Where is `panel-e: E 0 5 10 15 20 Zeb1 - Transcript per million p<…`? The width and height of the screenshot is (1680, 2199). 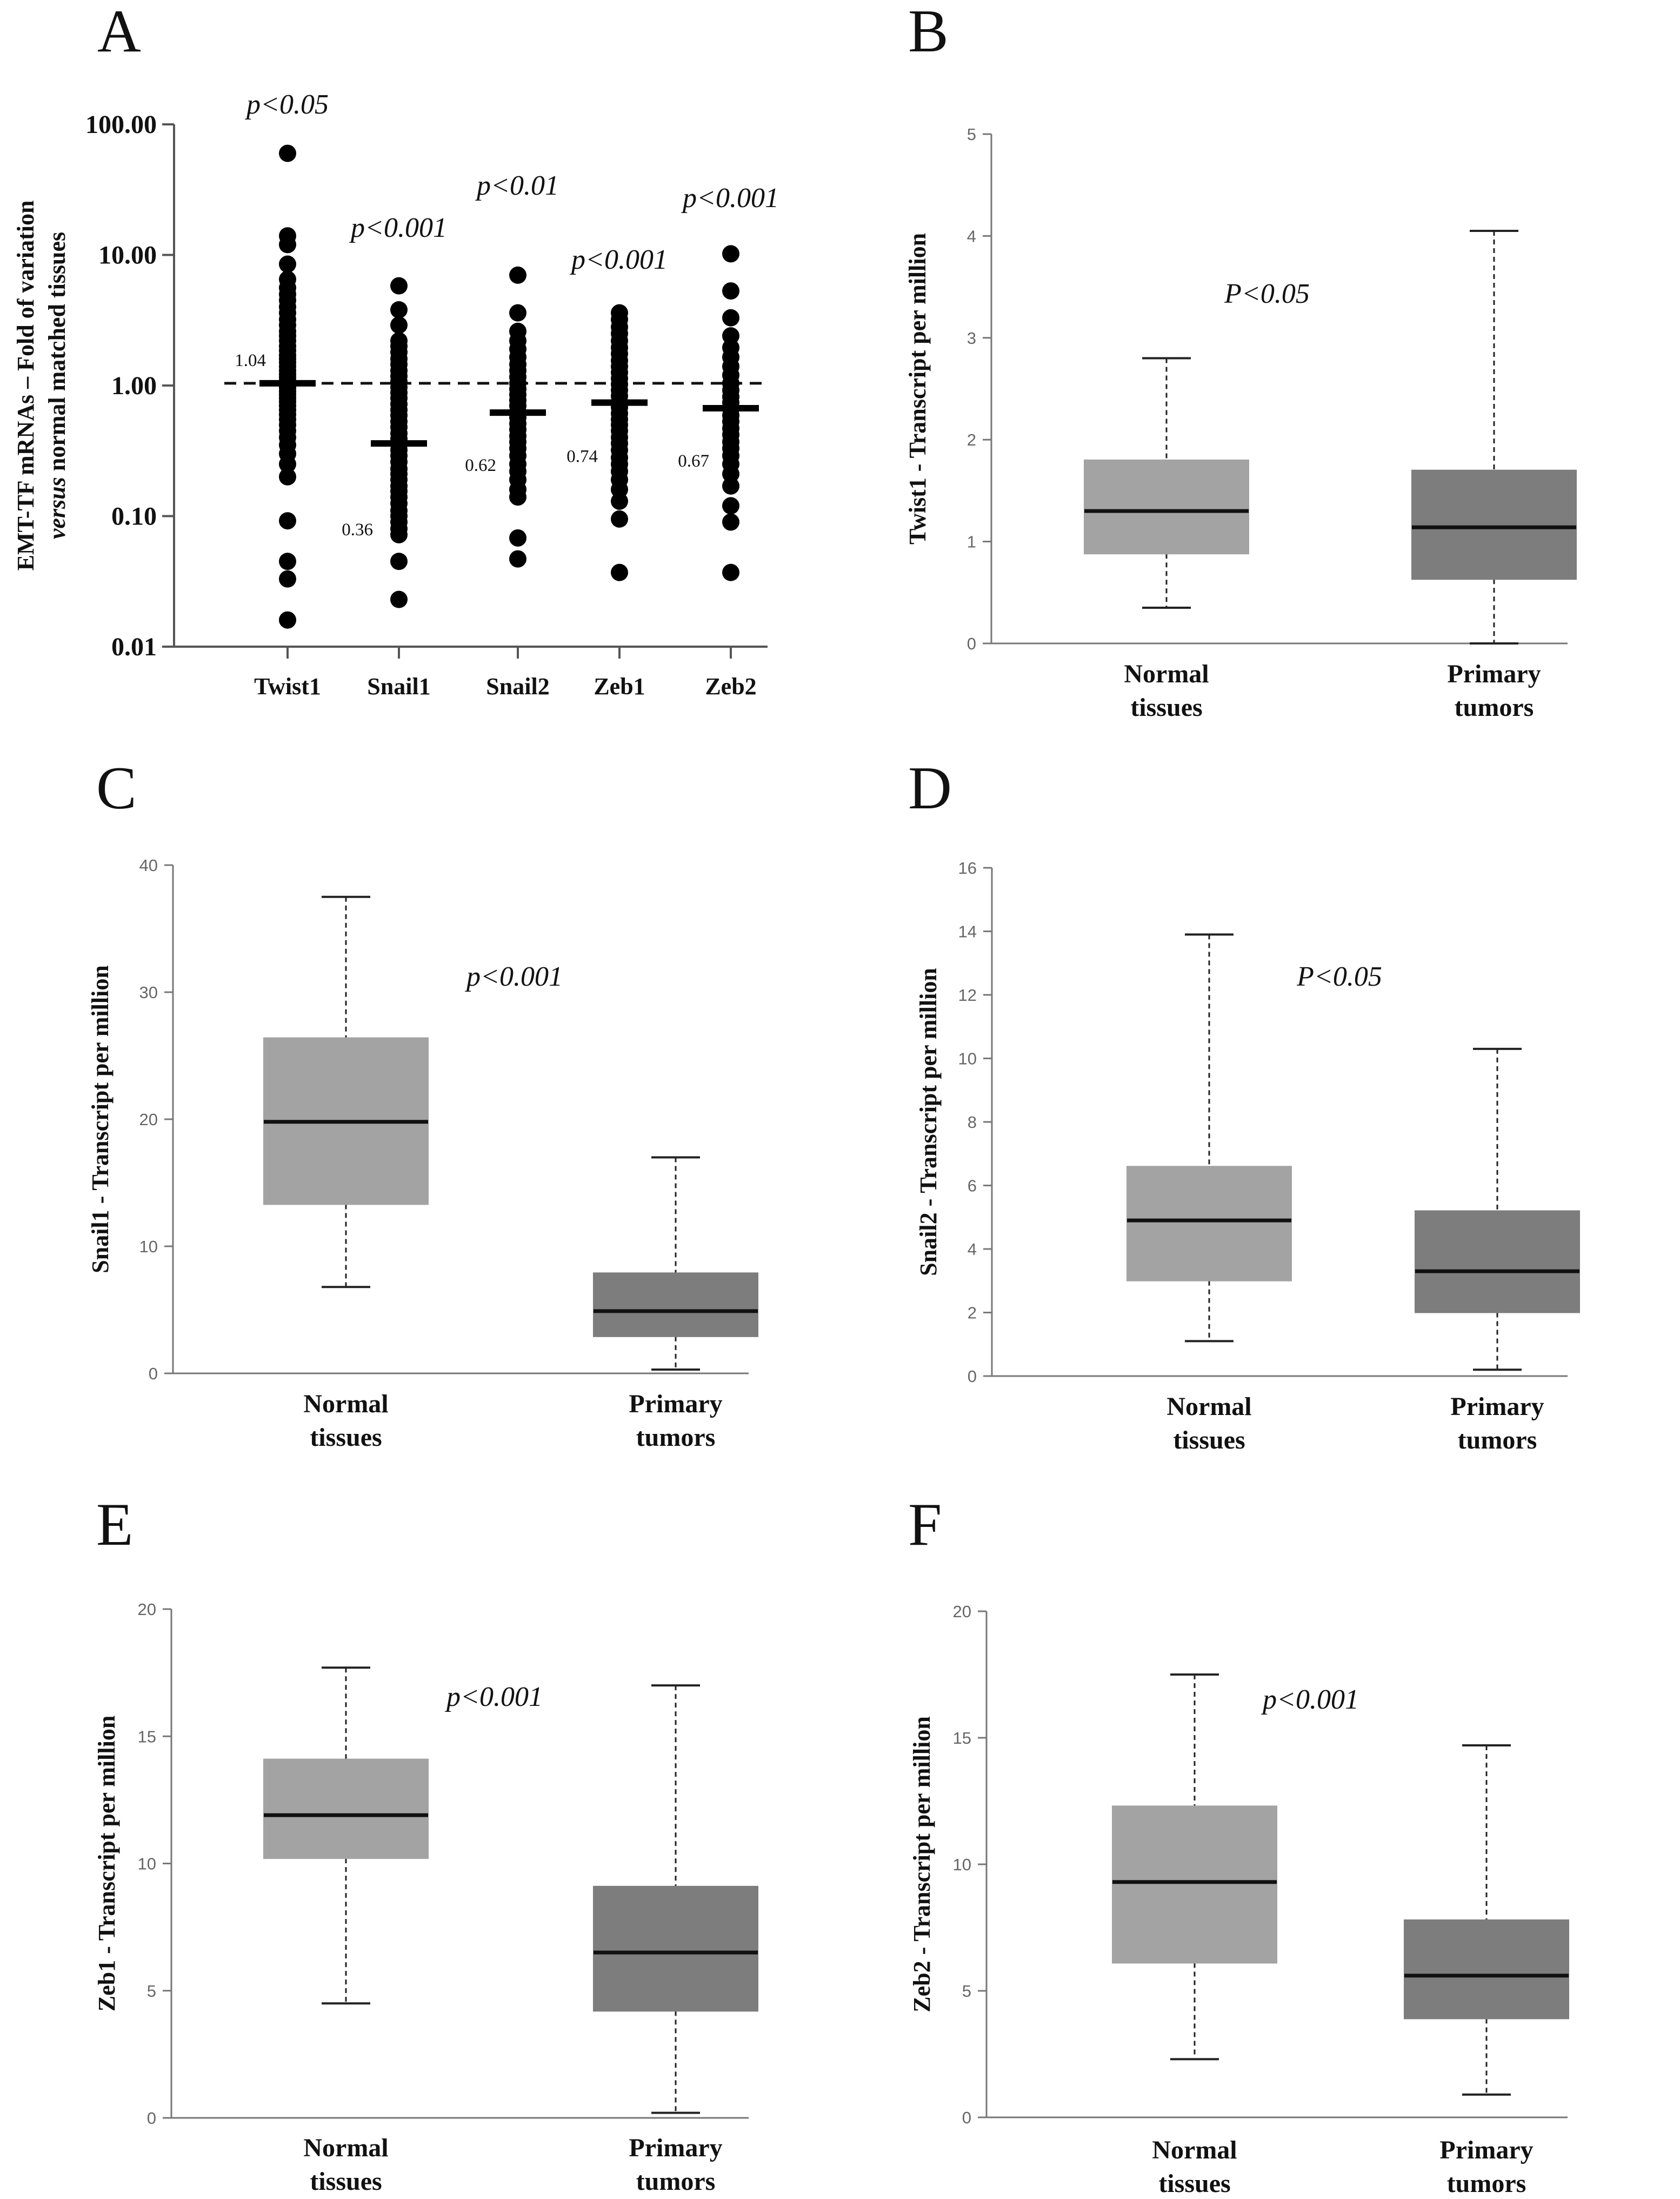
panel-e: E 0 5 10 15 20 Zeb1 - Transcript per million p<… is located at coordinates (426, 1844).